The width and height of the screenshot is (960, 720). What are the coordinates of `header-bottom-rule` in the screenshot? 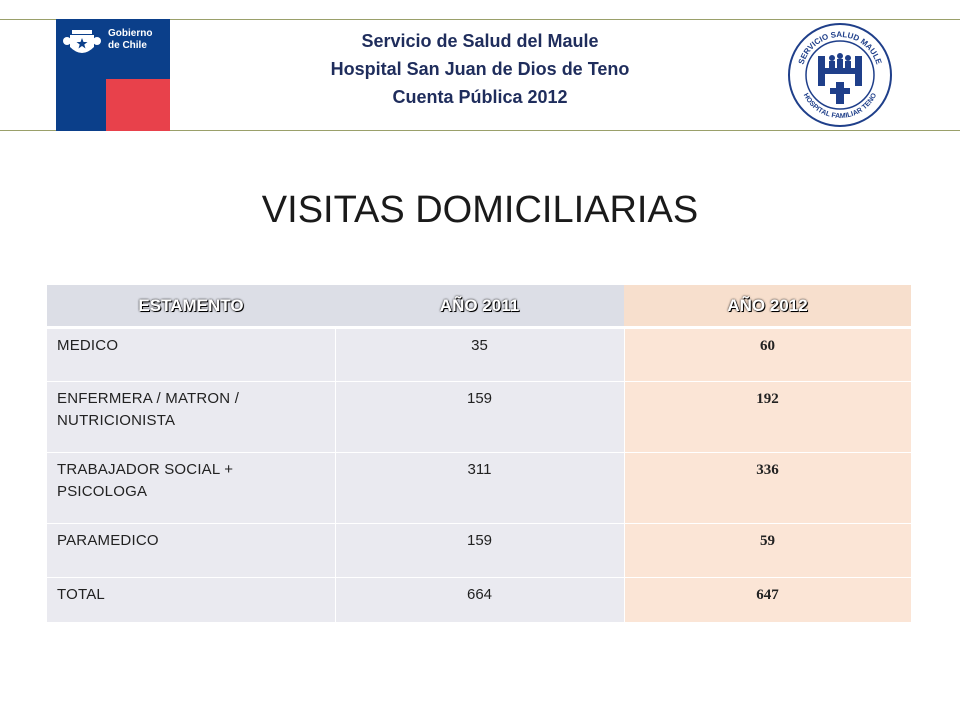 It's located at (480, 130).